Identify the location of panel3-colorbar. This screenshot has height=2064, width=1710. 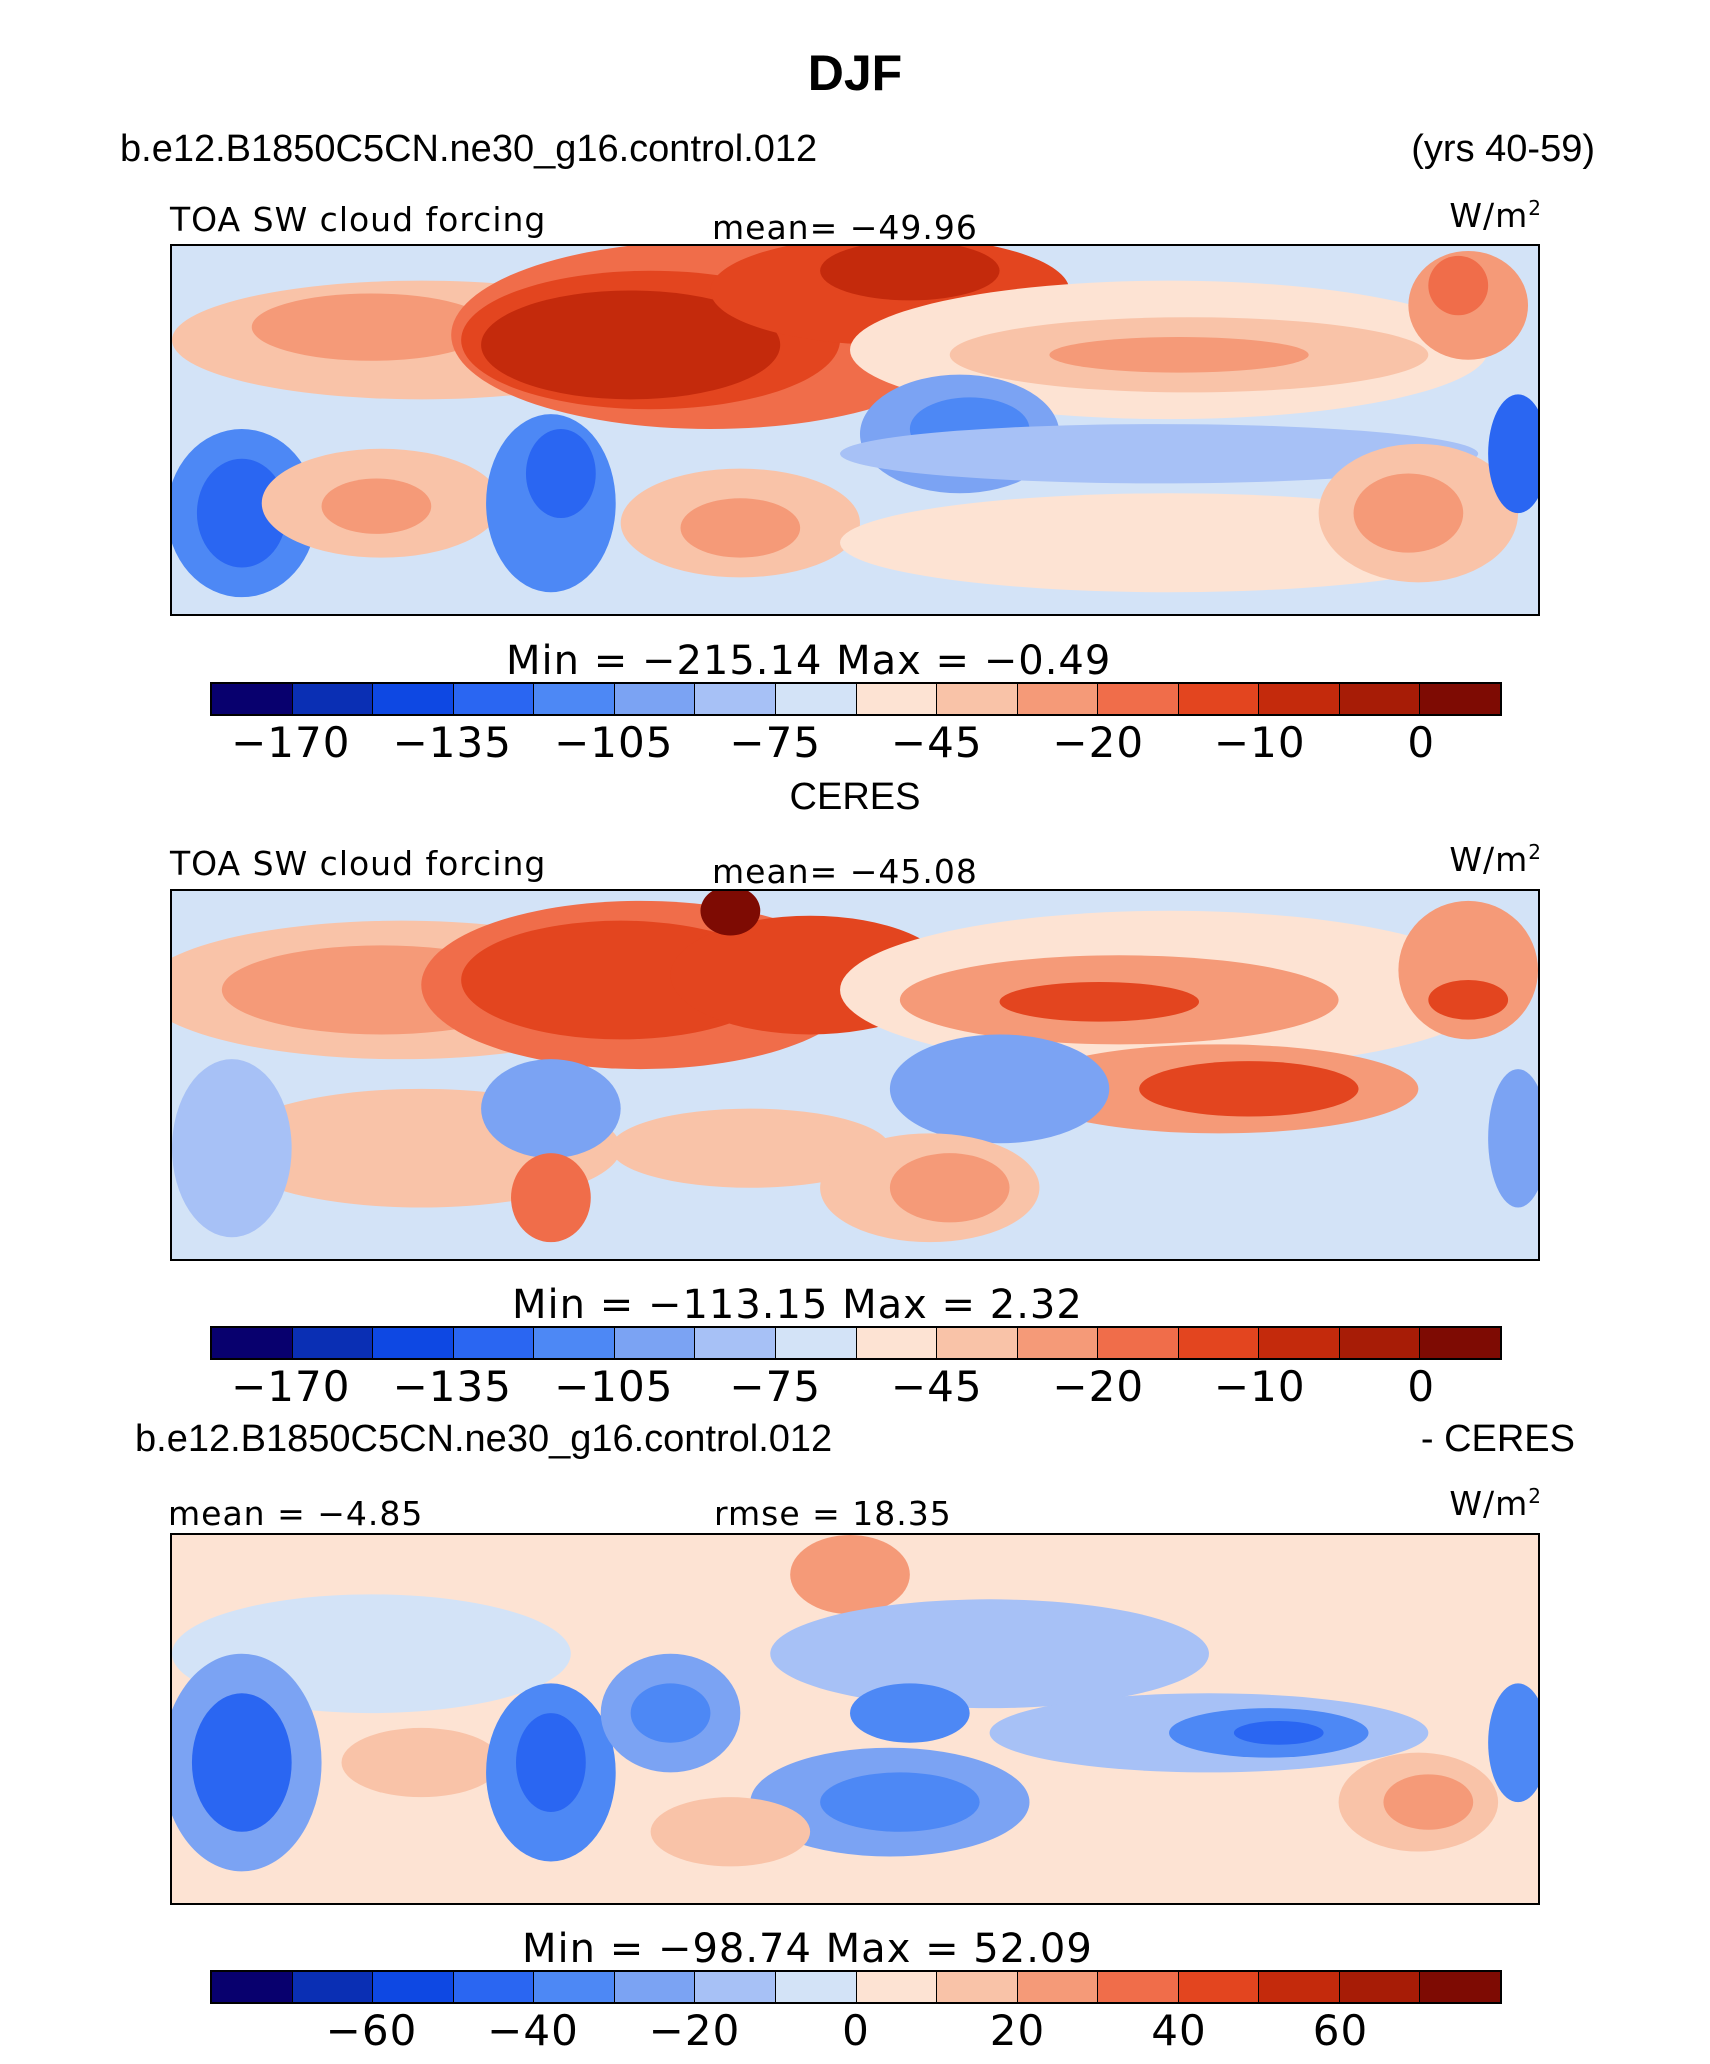
(856, 1987).